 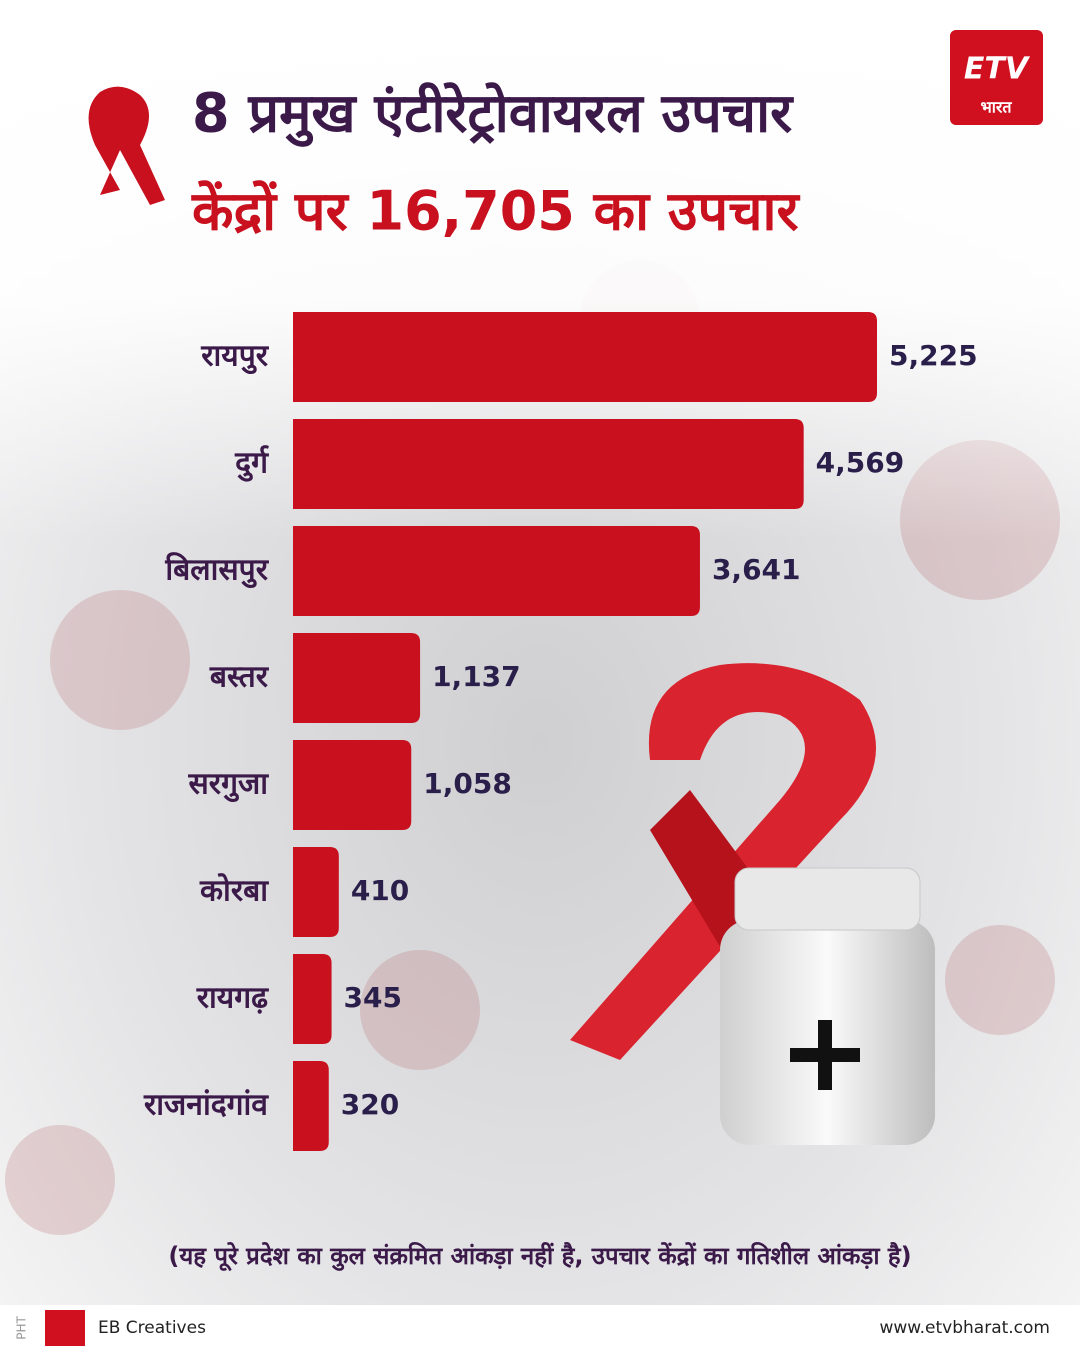 I want to click on logo-sub: भारत, so click(x=996, y=107).